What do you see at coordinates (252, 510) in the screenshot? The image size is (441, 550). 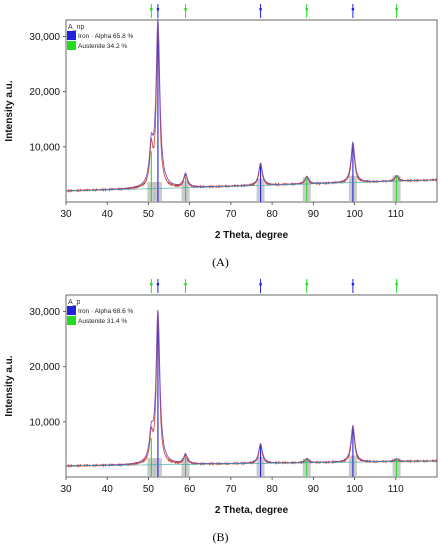 I see `chart-1-x-axis-label: 2 Theta, degree` at bounding box center [252, 510].